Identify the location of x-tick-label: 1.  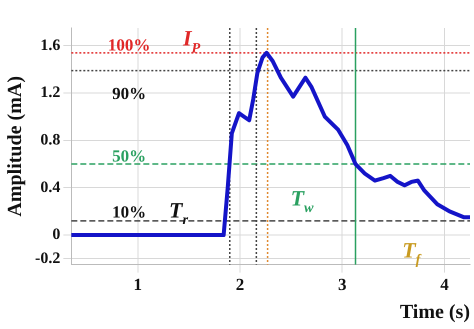
(138, 284).